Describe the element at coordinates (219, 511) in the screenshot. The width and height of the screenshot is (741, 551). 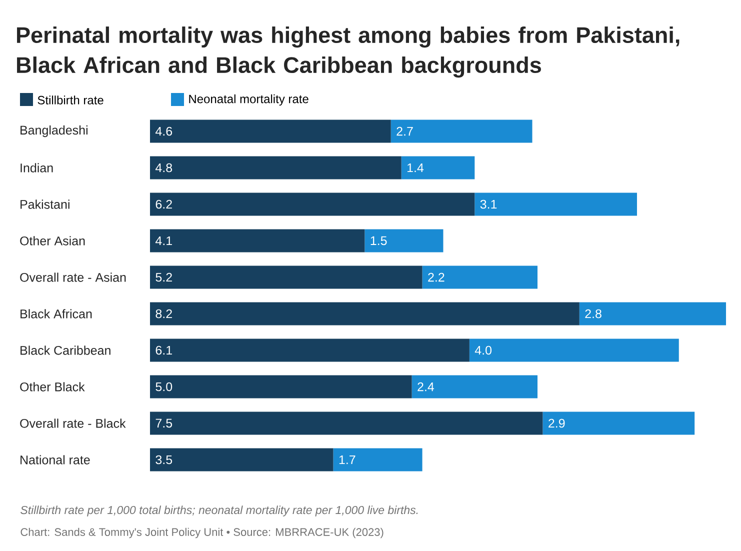
I see `text: Stillbirth rate per 1,000 total births; neonatal mortality rate per 1,000 live births.` at that location.